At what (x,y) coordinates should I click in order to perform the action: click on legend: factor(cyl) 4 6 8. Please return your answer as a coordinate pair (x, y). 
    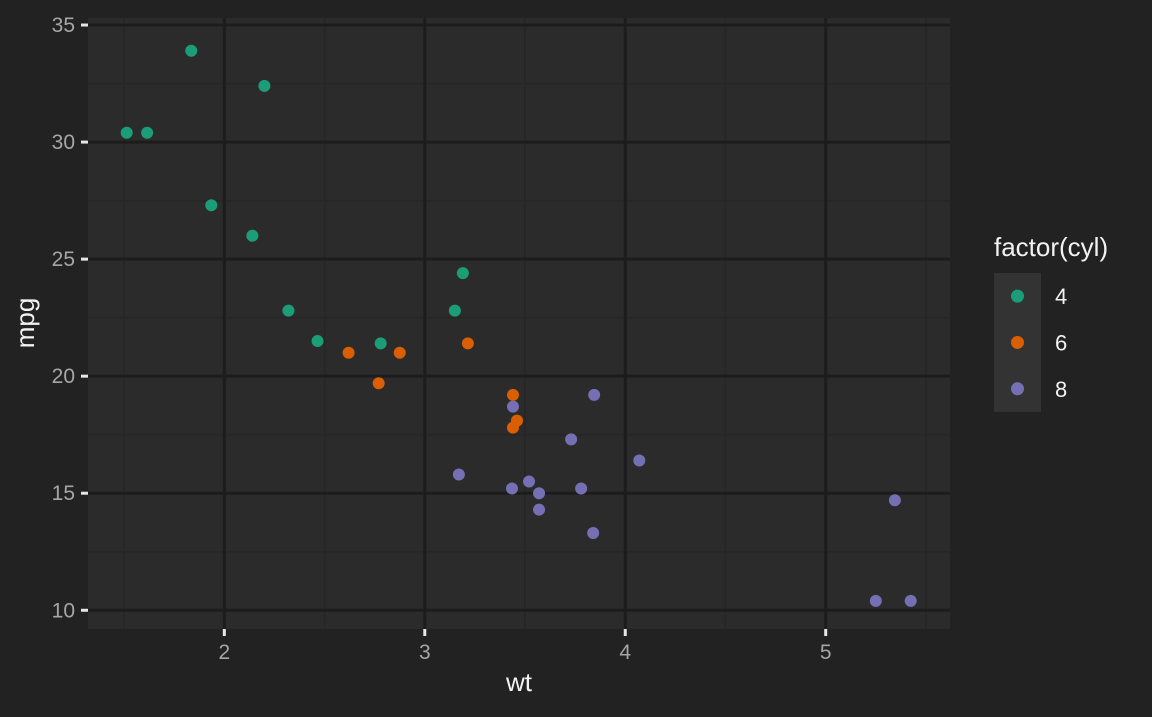
    Looking at the image, I should click on (1051, 322).